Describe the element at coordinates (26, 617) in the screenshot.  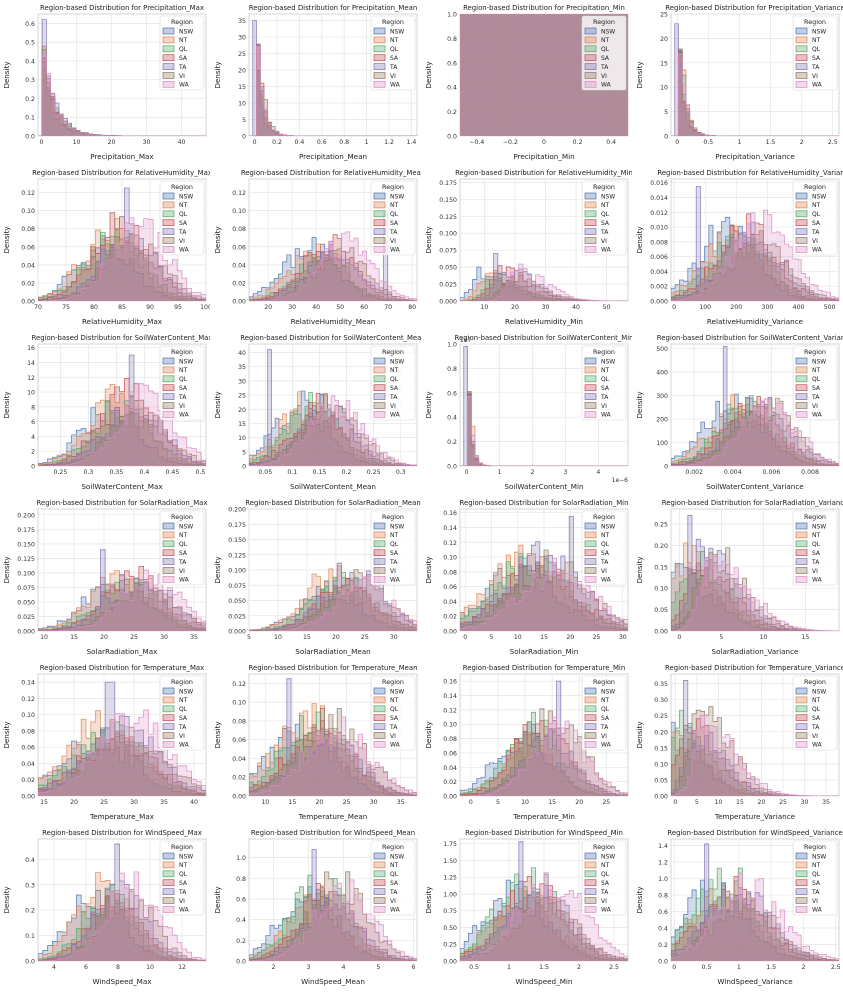
I see `y-tick-label: 0.025` at that location.